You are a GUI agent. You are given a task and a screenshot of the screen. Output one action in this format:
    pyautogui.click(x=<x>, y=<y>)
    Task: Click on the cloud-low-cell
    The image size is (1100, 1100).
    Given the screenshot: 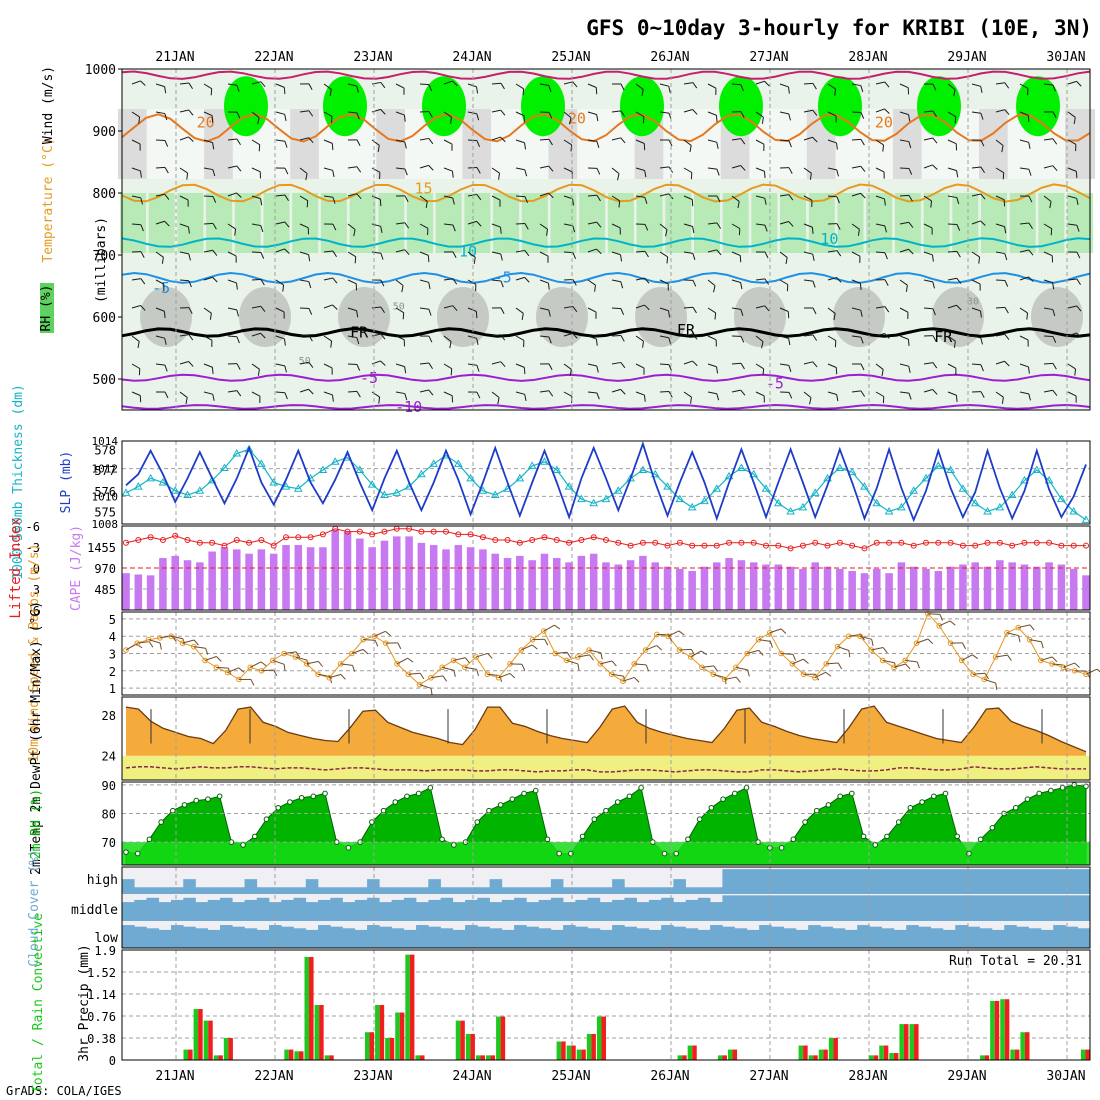 What is the action you would take?
    pyautogui.click(x=385, y=937)
    